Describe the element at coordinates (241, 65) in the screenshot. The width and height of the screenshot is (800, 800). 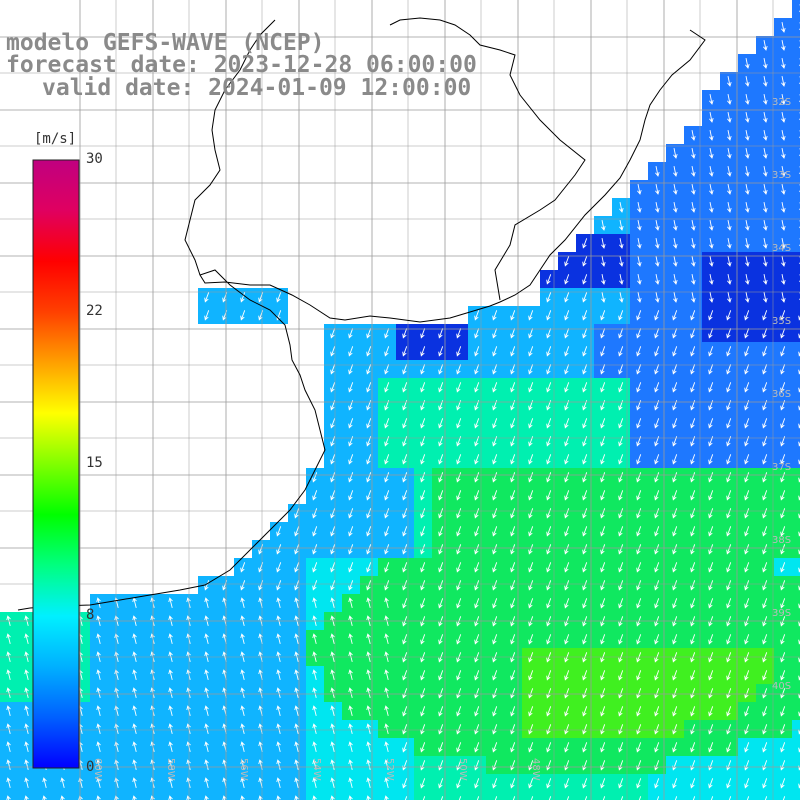
I see `forecast-date: forecast date: 2023-12-28 06:00:00` at that location.